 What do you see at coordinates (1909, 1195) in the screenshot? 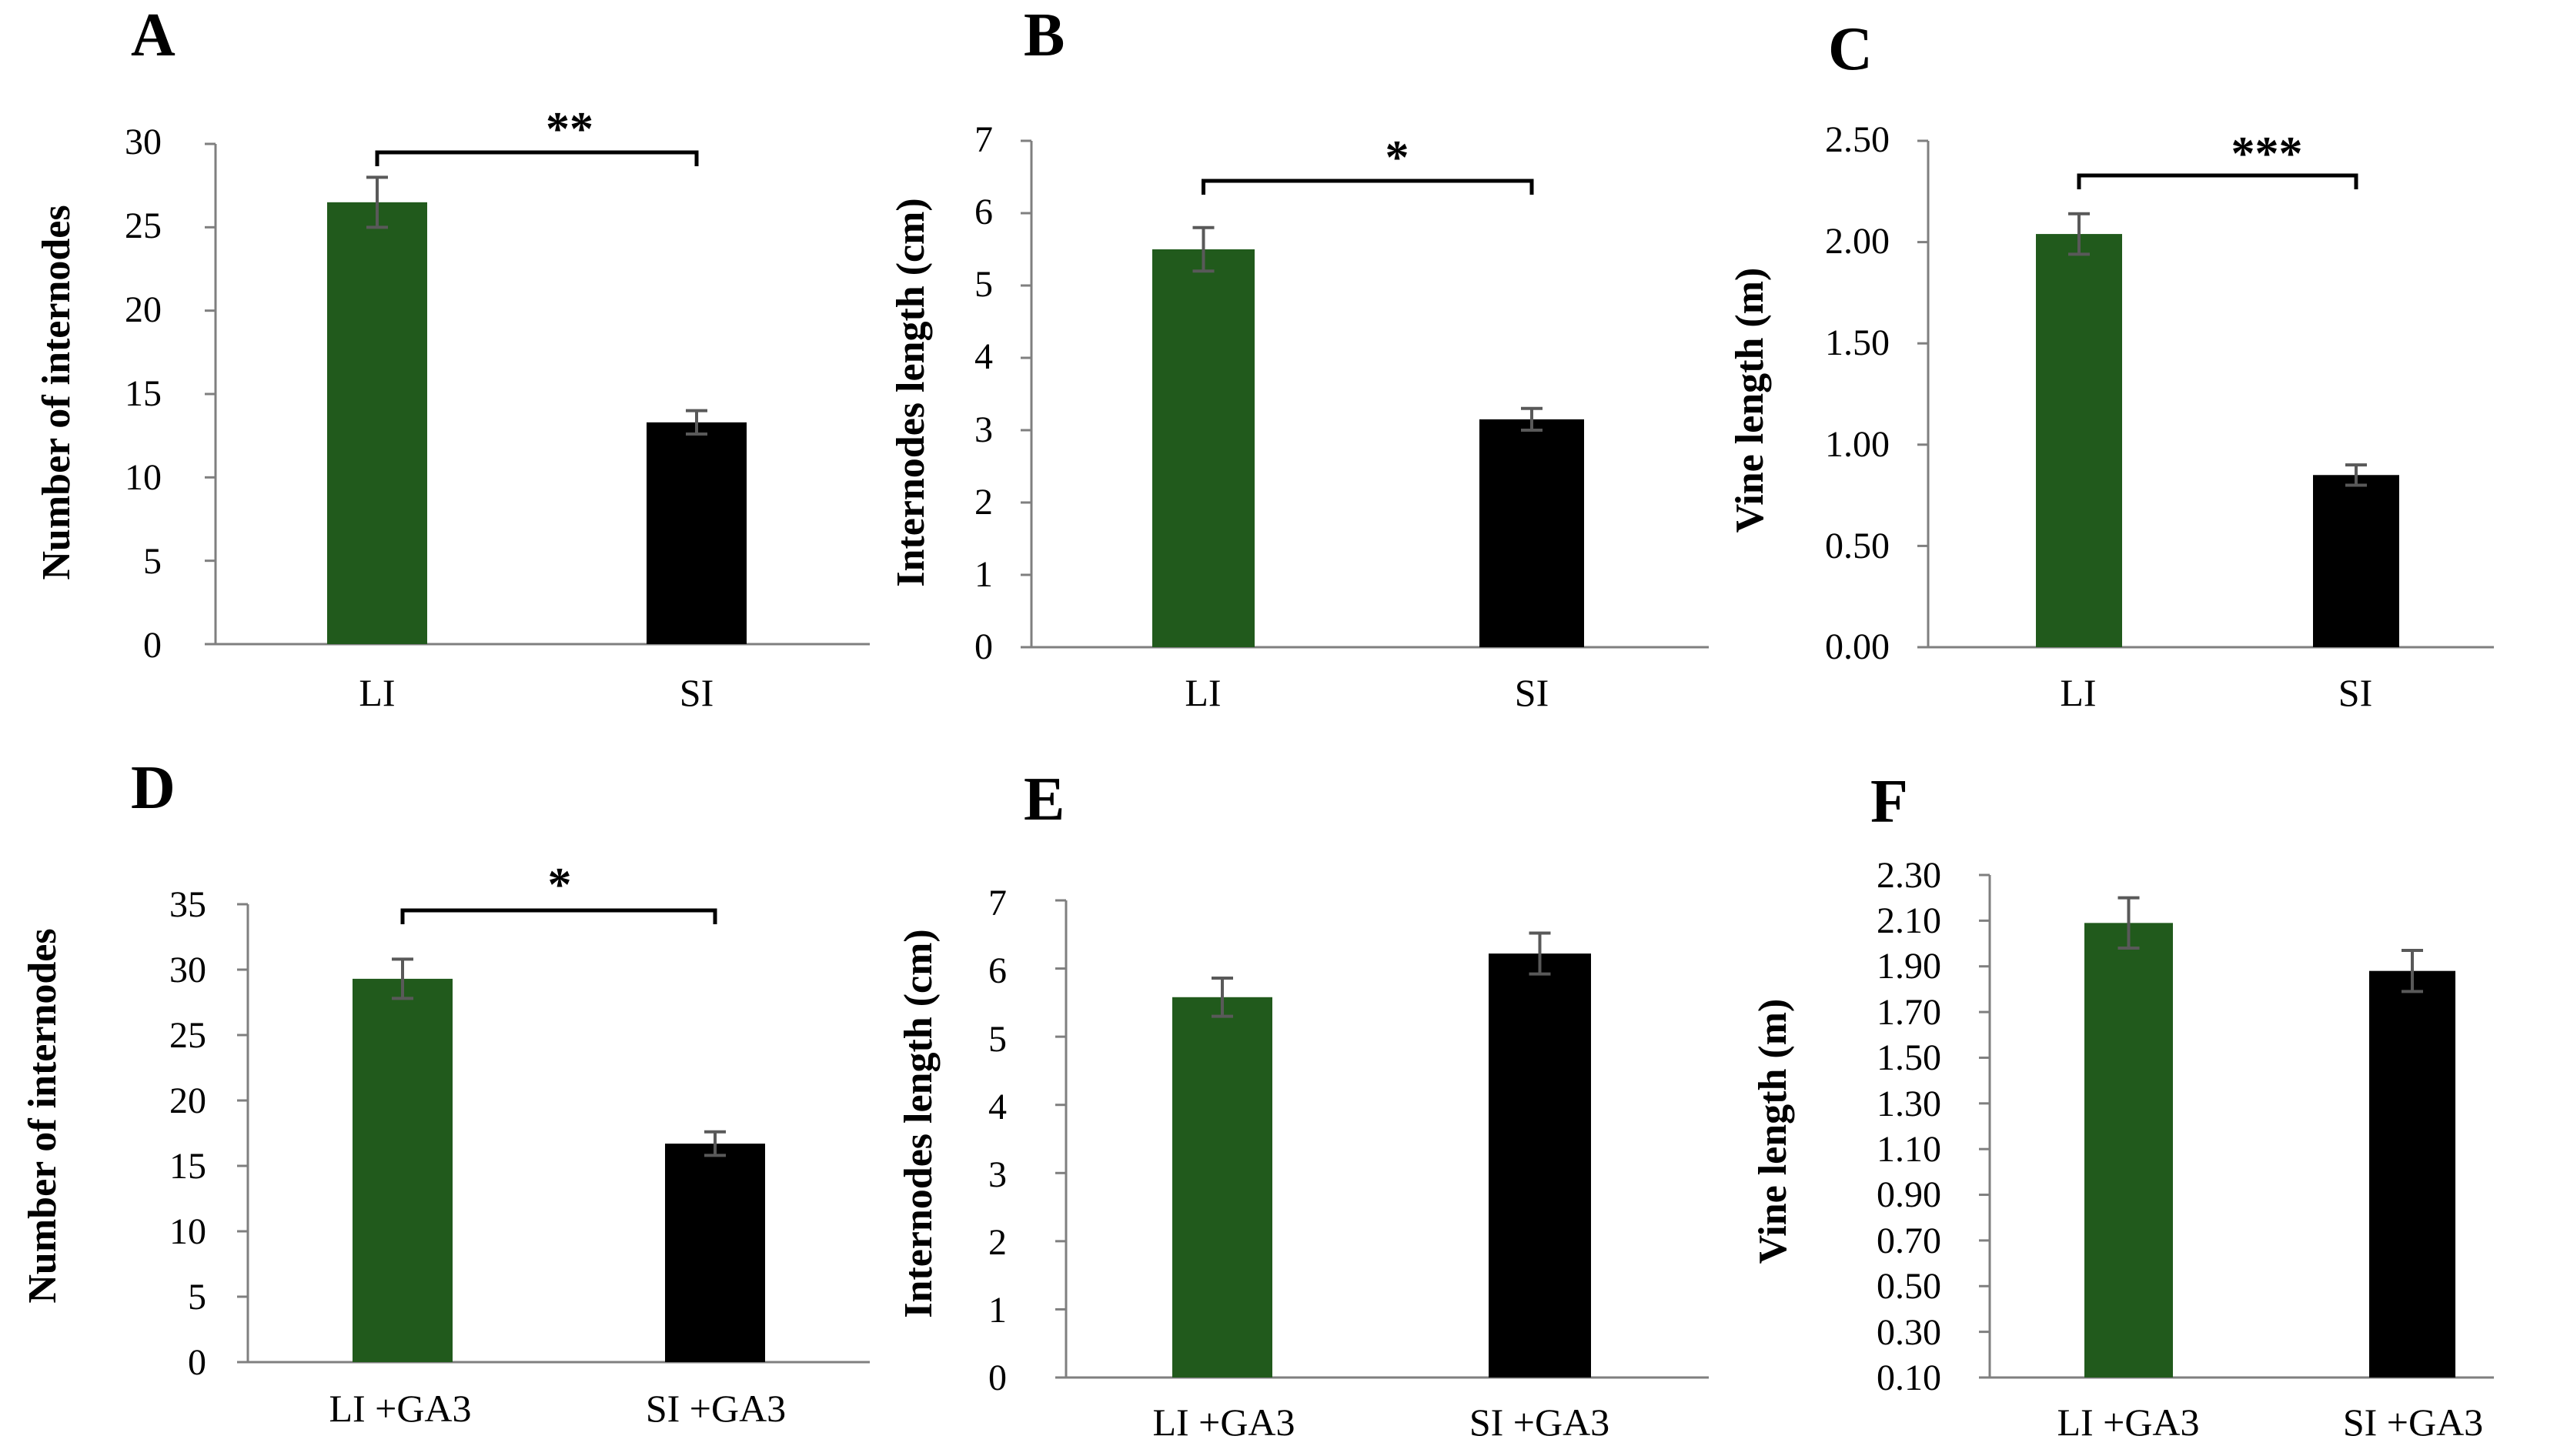
I see `y-tick-label: 0.90` at bounding box center [1909, 1195].